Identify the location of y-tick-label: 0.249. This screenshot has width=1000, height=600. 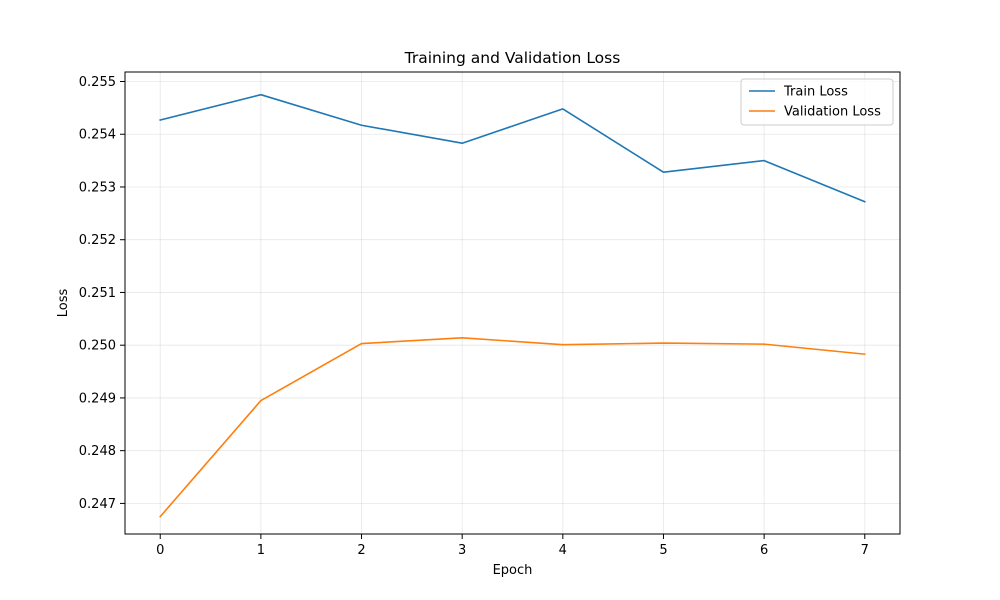
(97, 398).